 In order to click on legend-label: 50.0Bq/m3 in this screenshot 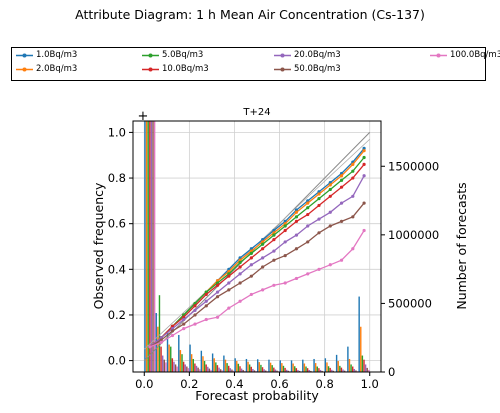, I will do `click(317, 69)`.